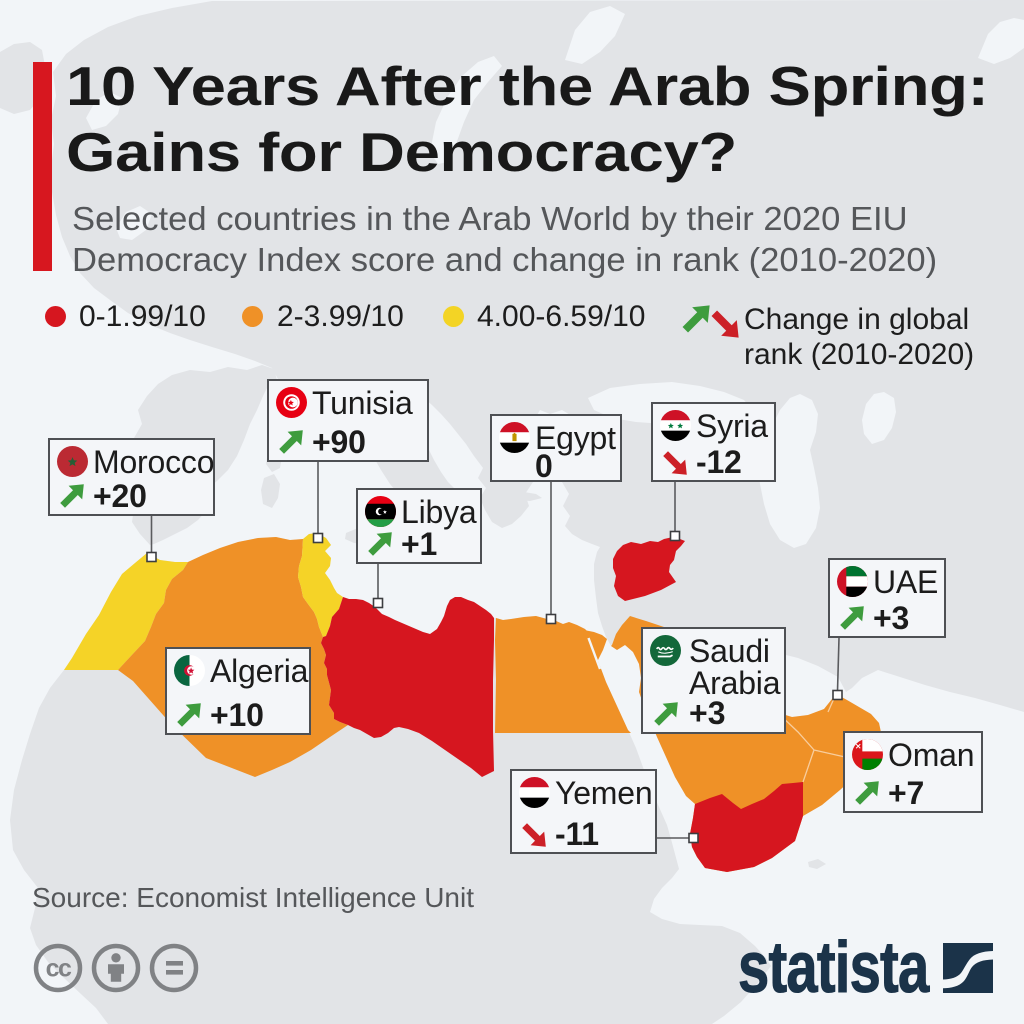 The image size is (1024, 1024). Describe the element at coordinates (59, 969) in the screenshot. I see `svg-text: cc` at that location.